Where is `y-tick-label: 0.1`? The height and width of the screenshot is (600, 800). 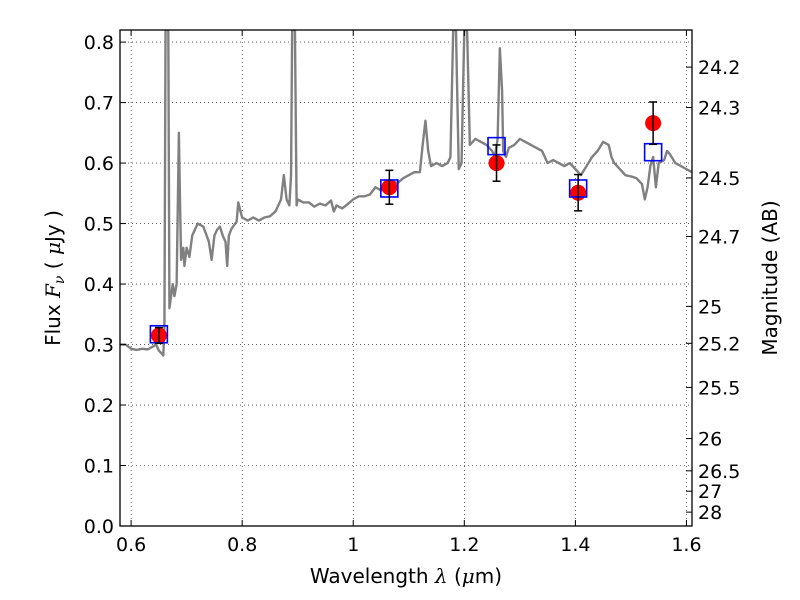 y-tick-label: 0.1 is located at coordinates (99, 467).